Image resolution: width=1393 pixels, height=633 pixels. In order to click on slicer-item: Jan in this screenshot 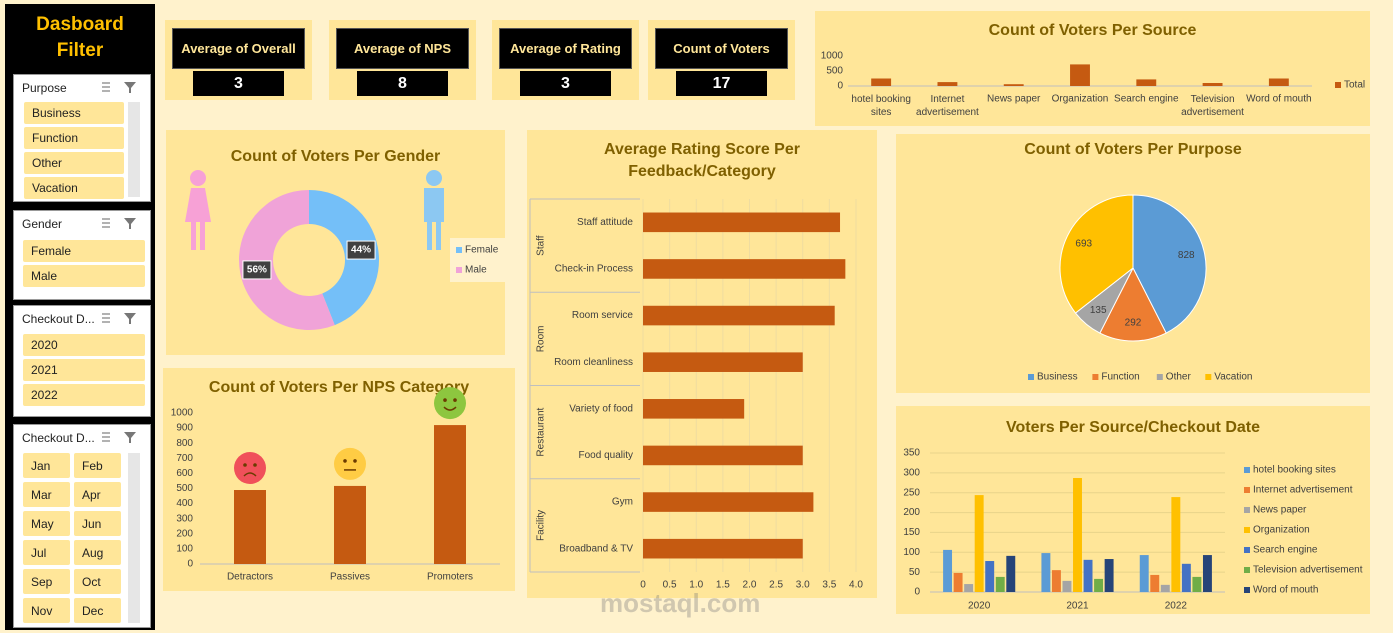, I will do `click(46, 465)`.